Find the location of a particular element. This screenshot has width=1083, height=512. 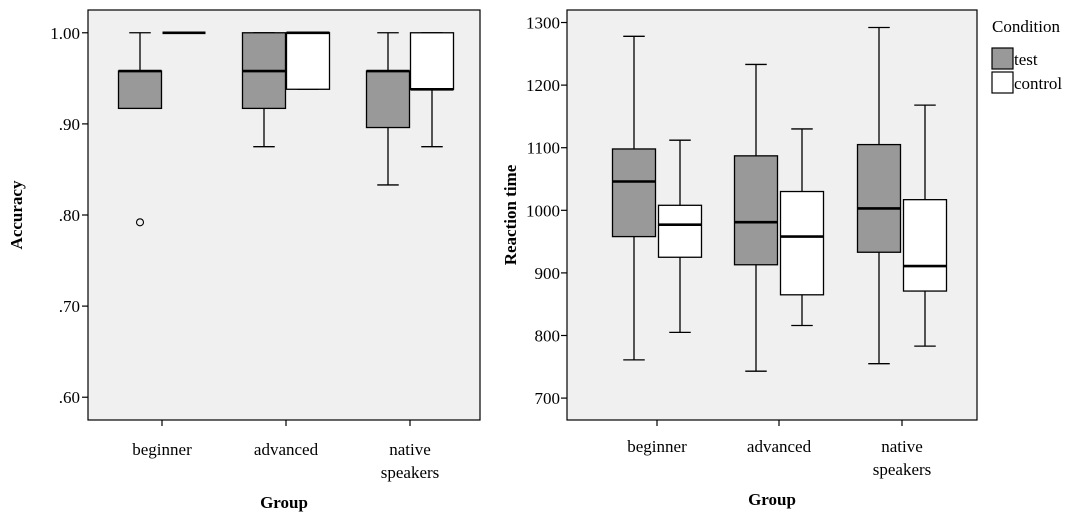

y-tick-label: .80 is located at coordinates (69, 215).